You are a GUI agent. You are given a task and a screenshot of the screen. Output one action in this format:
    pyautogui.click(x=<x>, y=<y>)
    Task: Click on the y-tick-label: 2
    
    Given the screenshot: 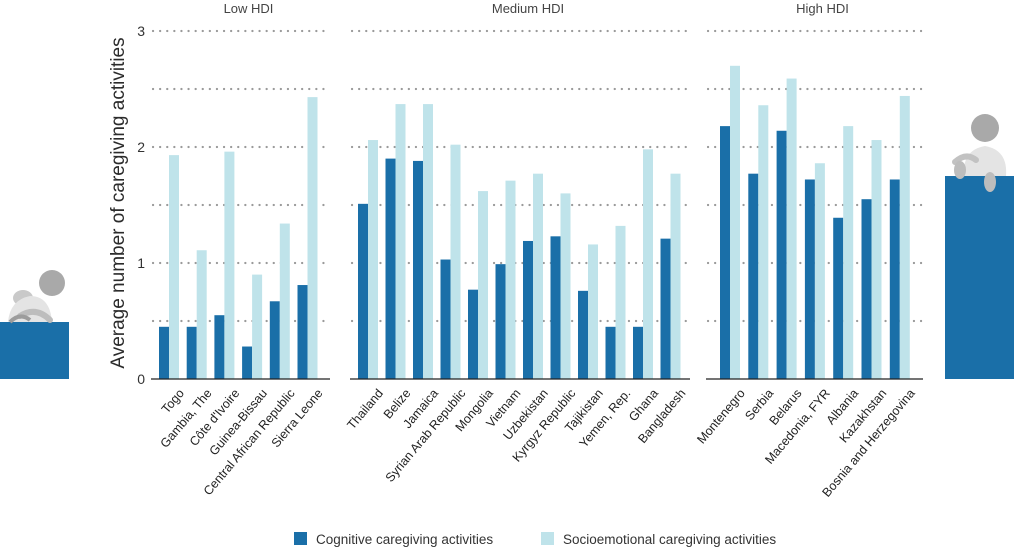 What is the action you would take?
    pyautogui.click(x=141, y=147)
    